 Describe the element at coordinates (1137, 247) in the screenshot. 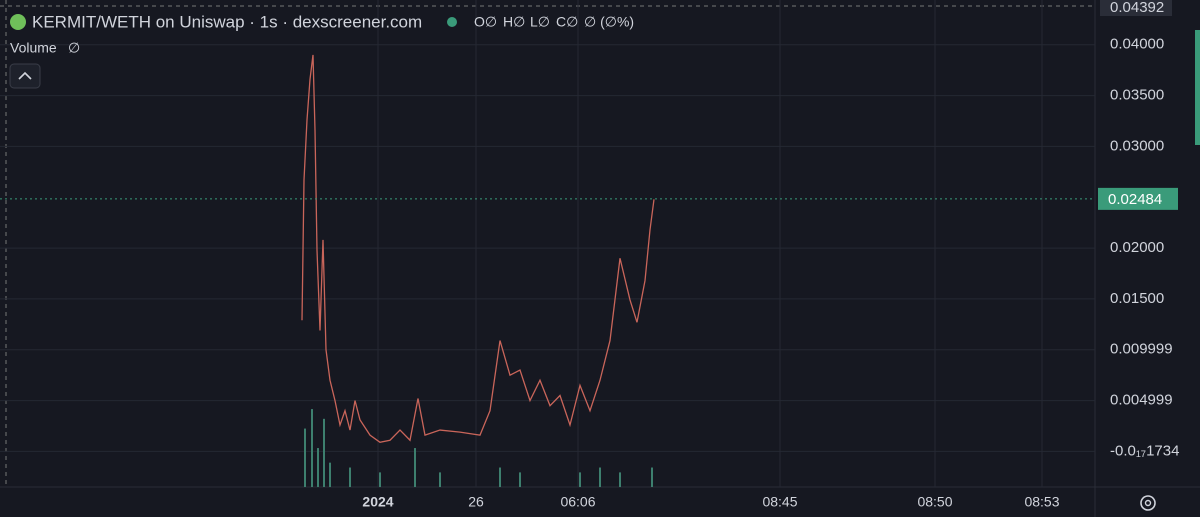

I see `y-tick-label: 0.02000` at that location.